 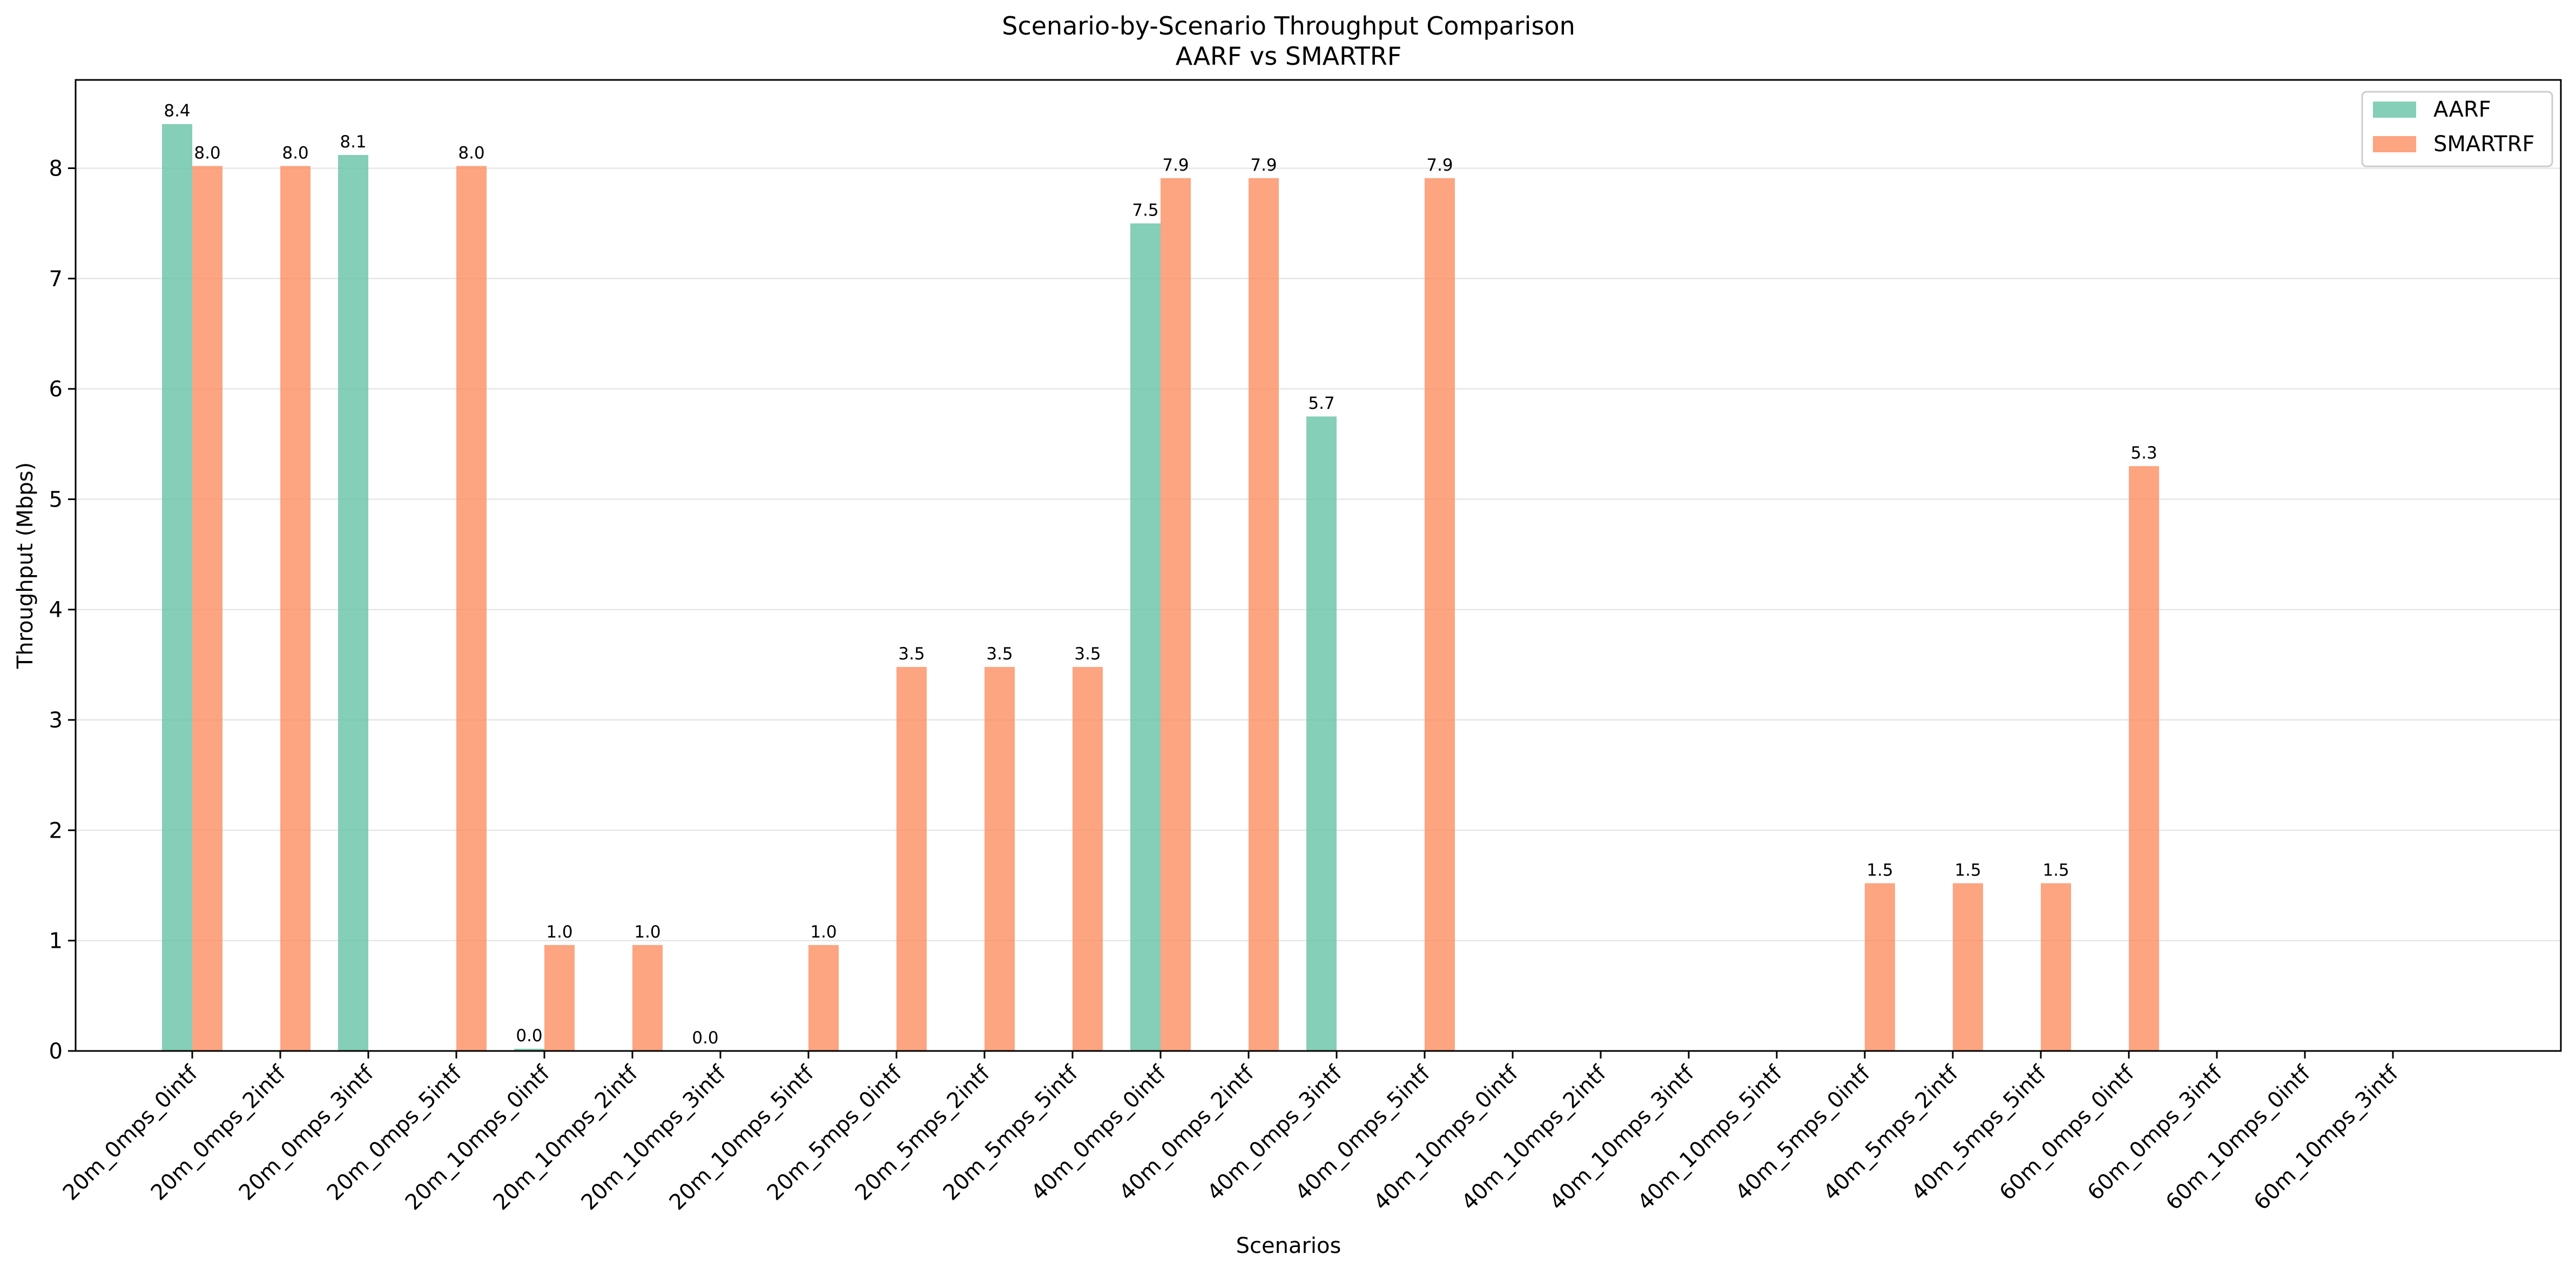 I want to click on y-tick-label: 5, so click(x=56, y=499).